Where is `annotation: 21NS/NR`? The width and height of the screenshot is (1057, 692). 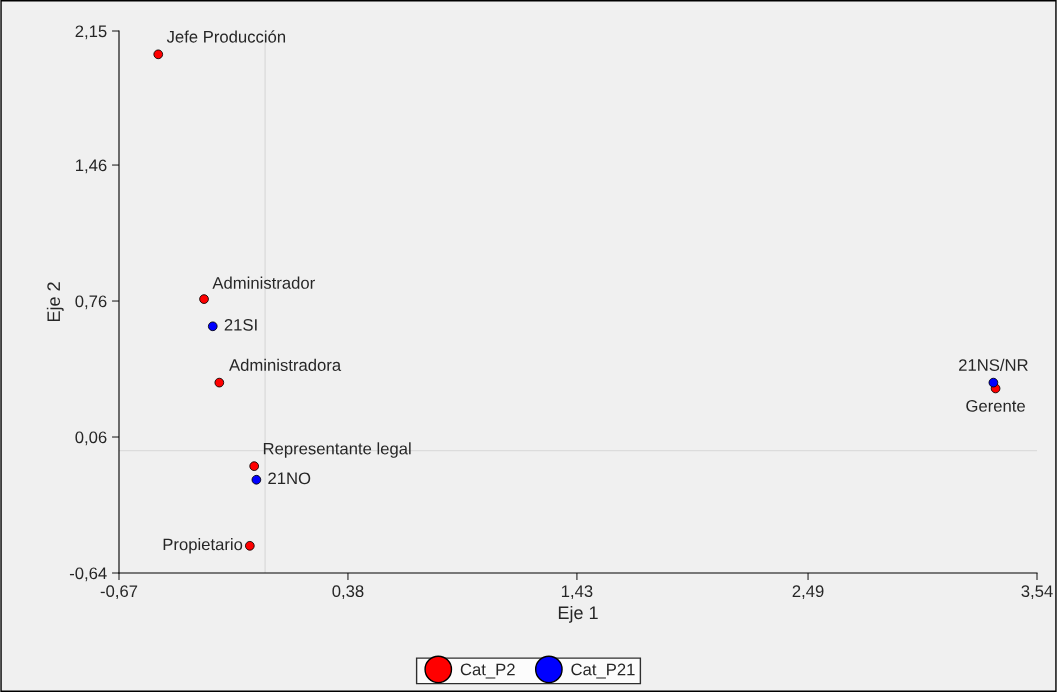 annotation: 21NS/NR is located at coordinates (993, 364).